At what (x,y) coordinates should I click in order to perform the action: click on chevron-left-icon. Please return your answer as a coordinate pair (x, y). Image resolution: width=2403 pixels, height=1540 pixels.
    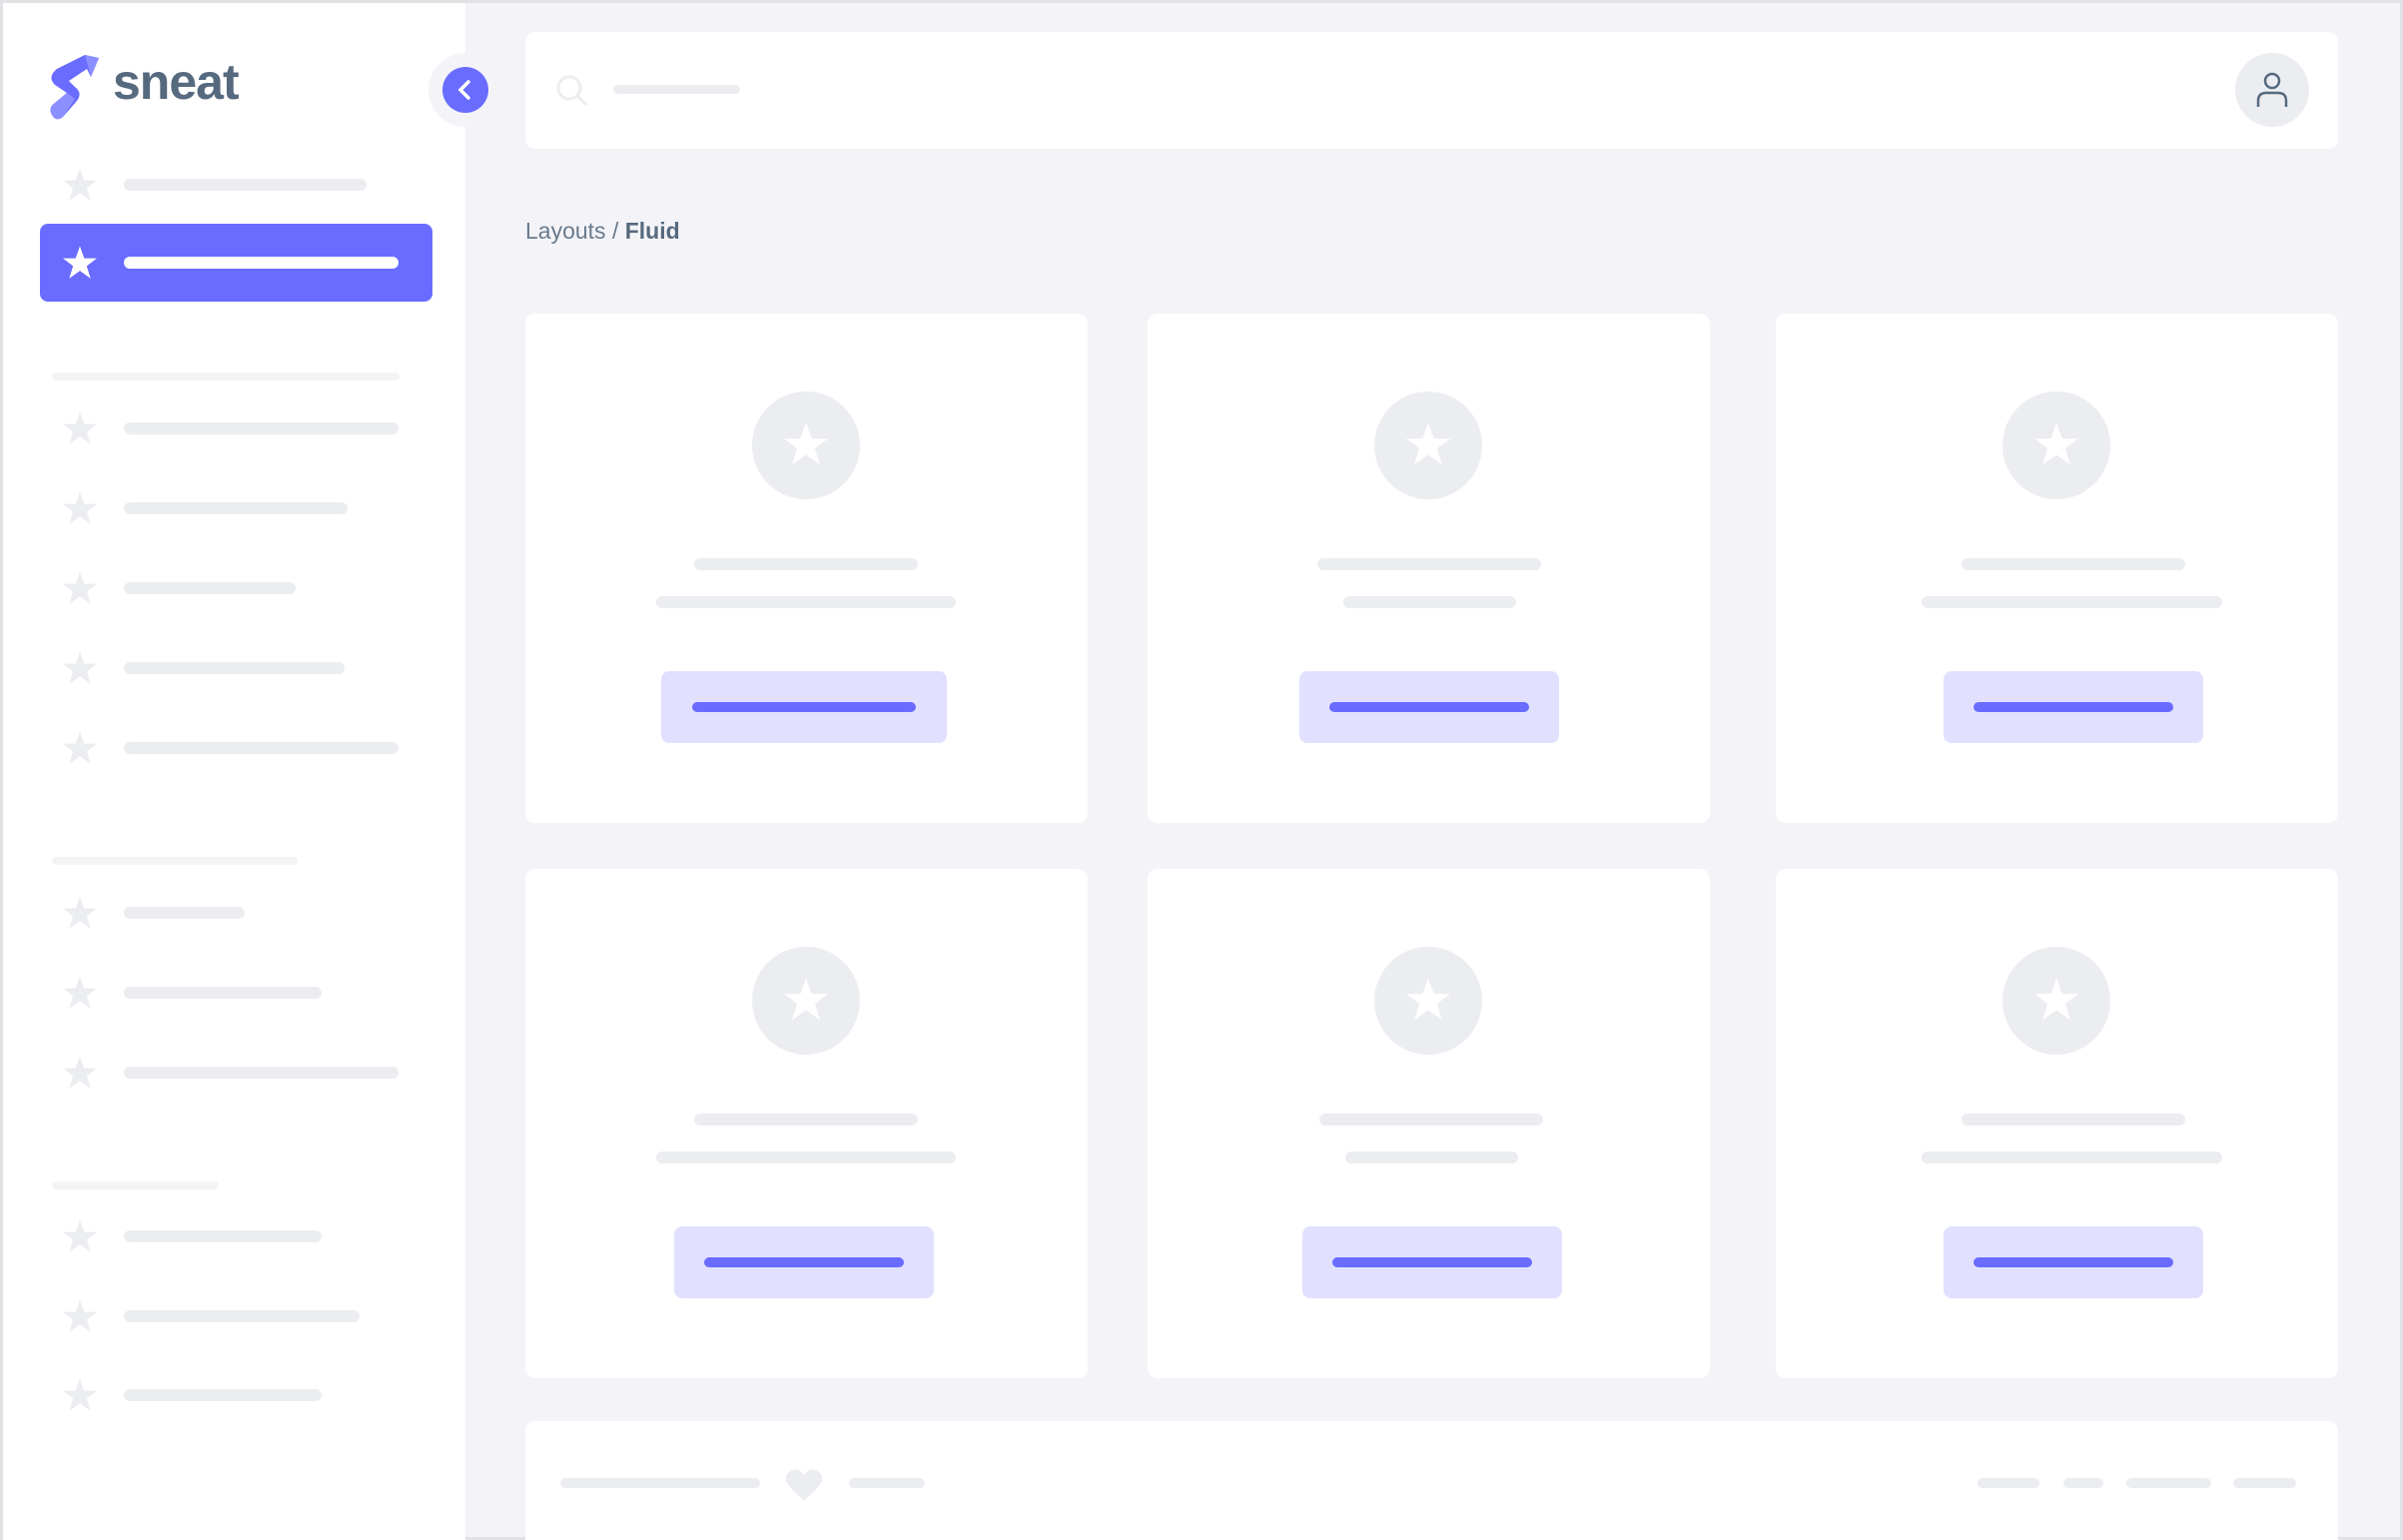
    Looking at the image, I should click on (463, 90).